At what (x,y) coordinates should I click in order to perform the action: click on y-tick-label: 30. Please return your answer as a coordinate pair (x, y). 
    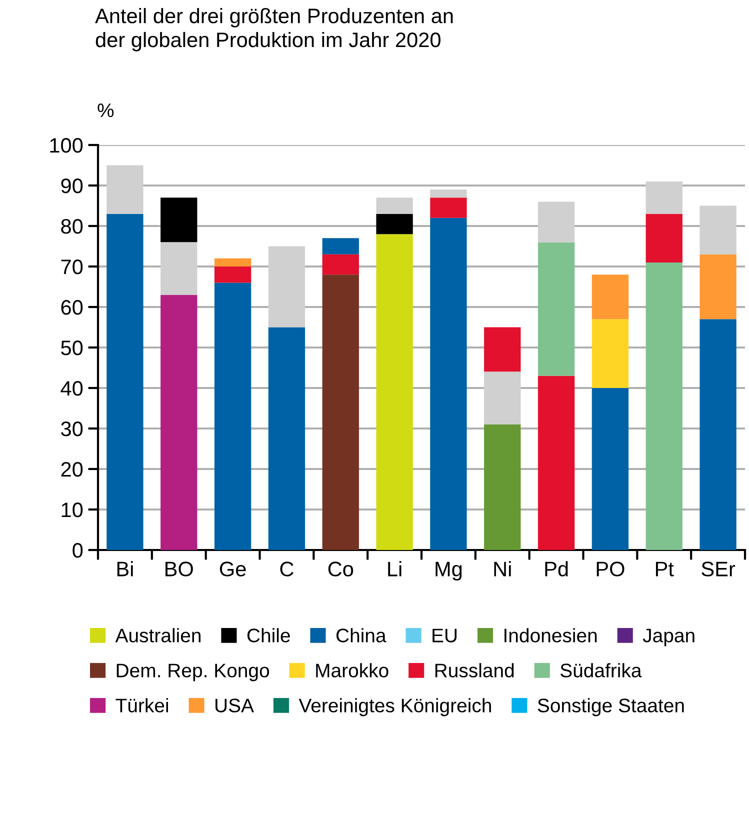
    Looking at the image, I should click on (72, 429).